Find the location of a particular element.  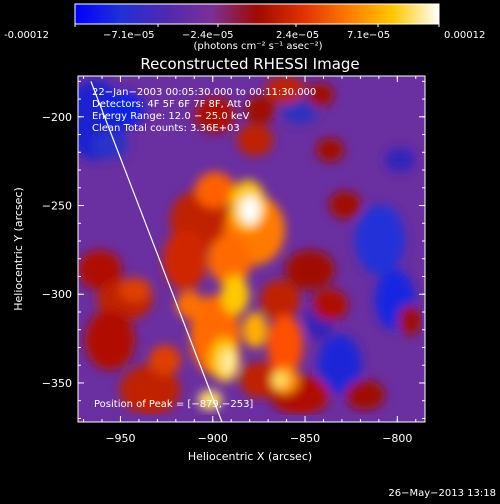

info-time-range: 22−Jan−2003 00:05:30.000 to 00:11:30.000 is located at coordinates (204, 92).